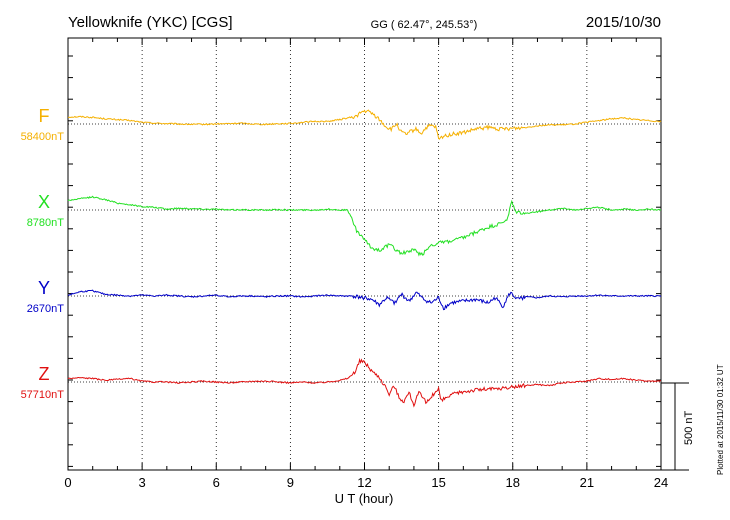  Describe the element at coordinates (678, 426) in the screenshot. I see `scale-bar: 500 nT` at that location.